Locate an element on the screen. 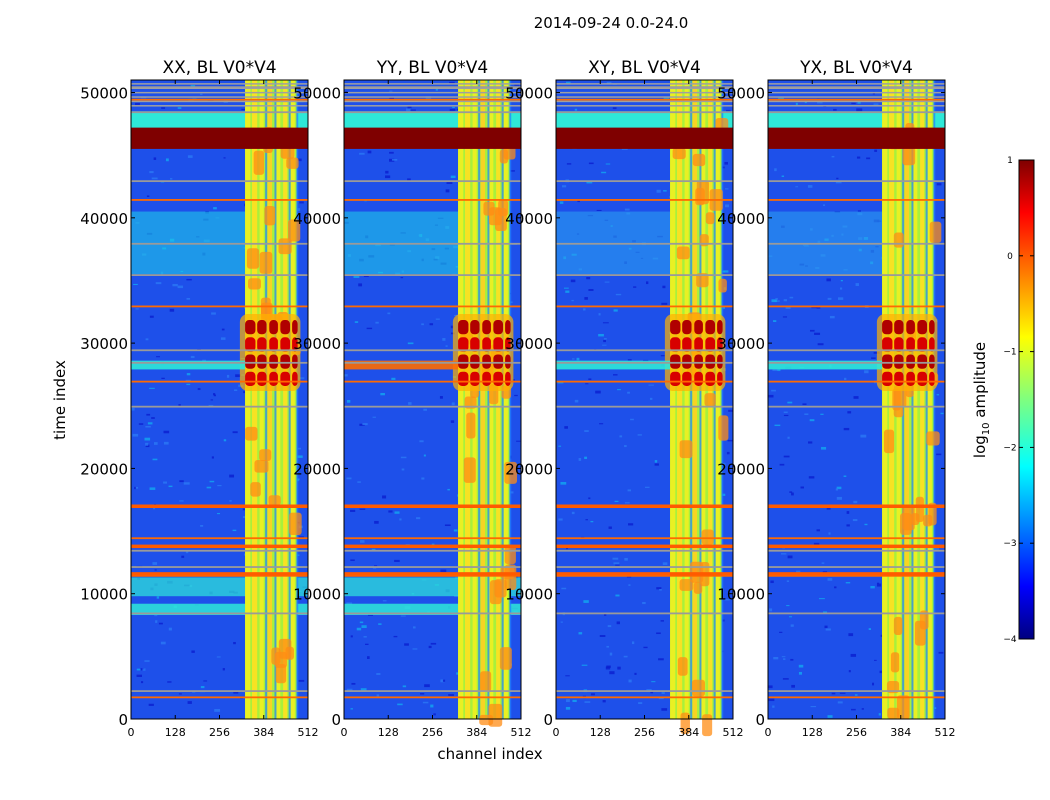 This screenshot has height=800, width=1050. panel-title: YX, BL V0*V4 is located at coordinates (856, 68).